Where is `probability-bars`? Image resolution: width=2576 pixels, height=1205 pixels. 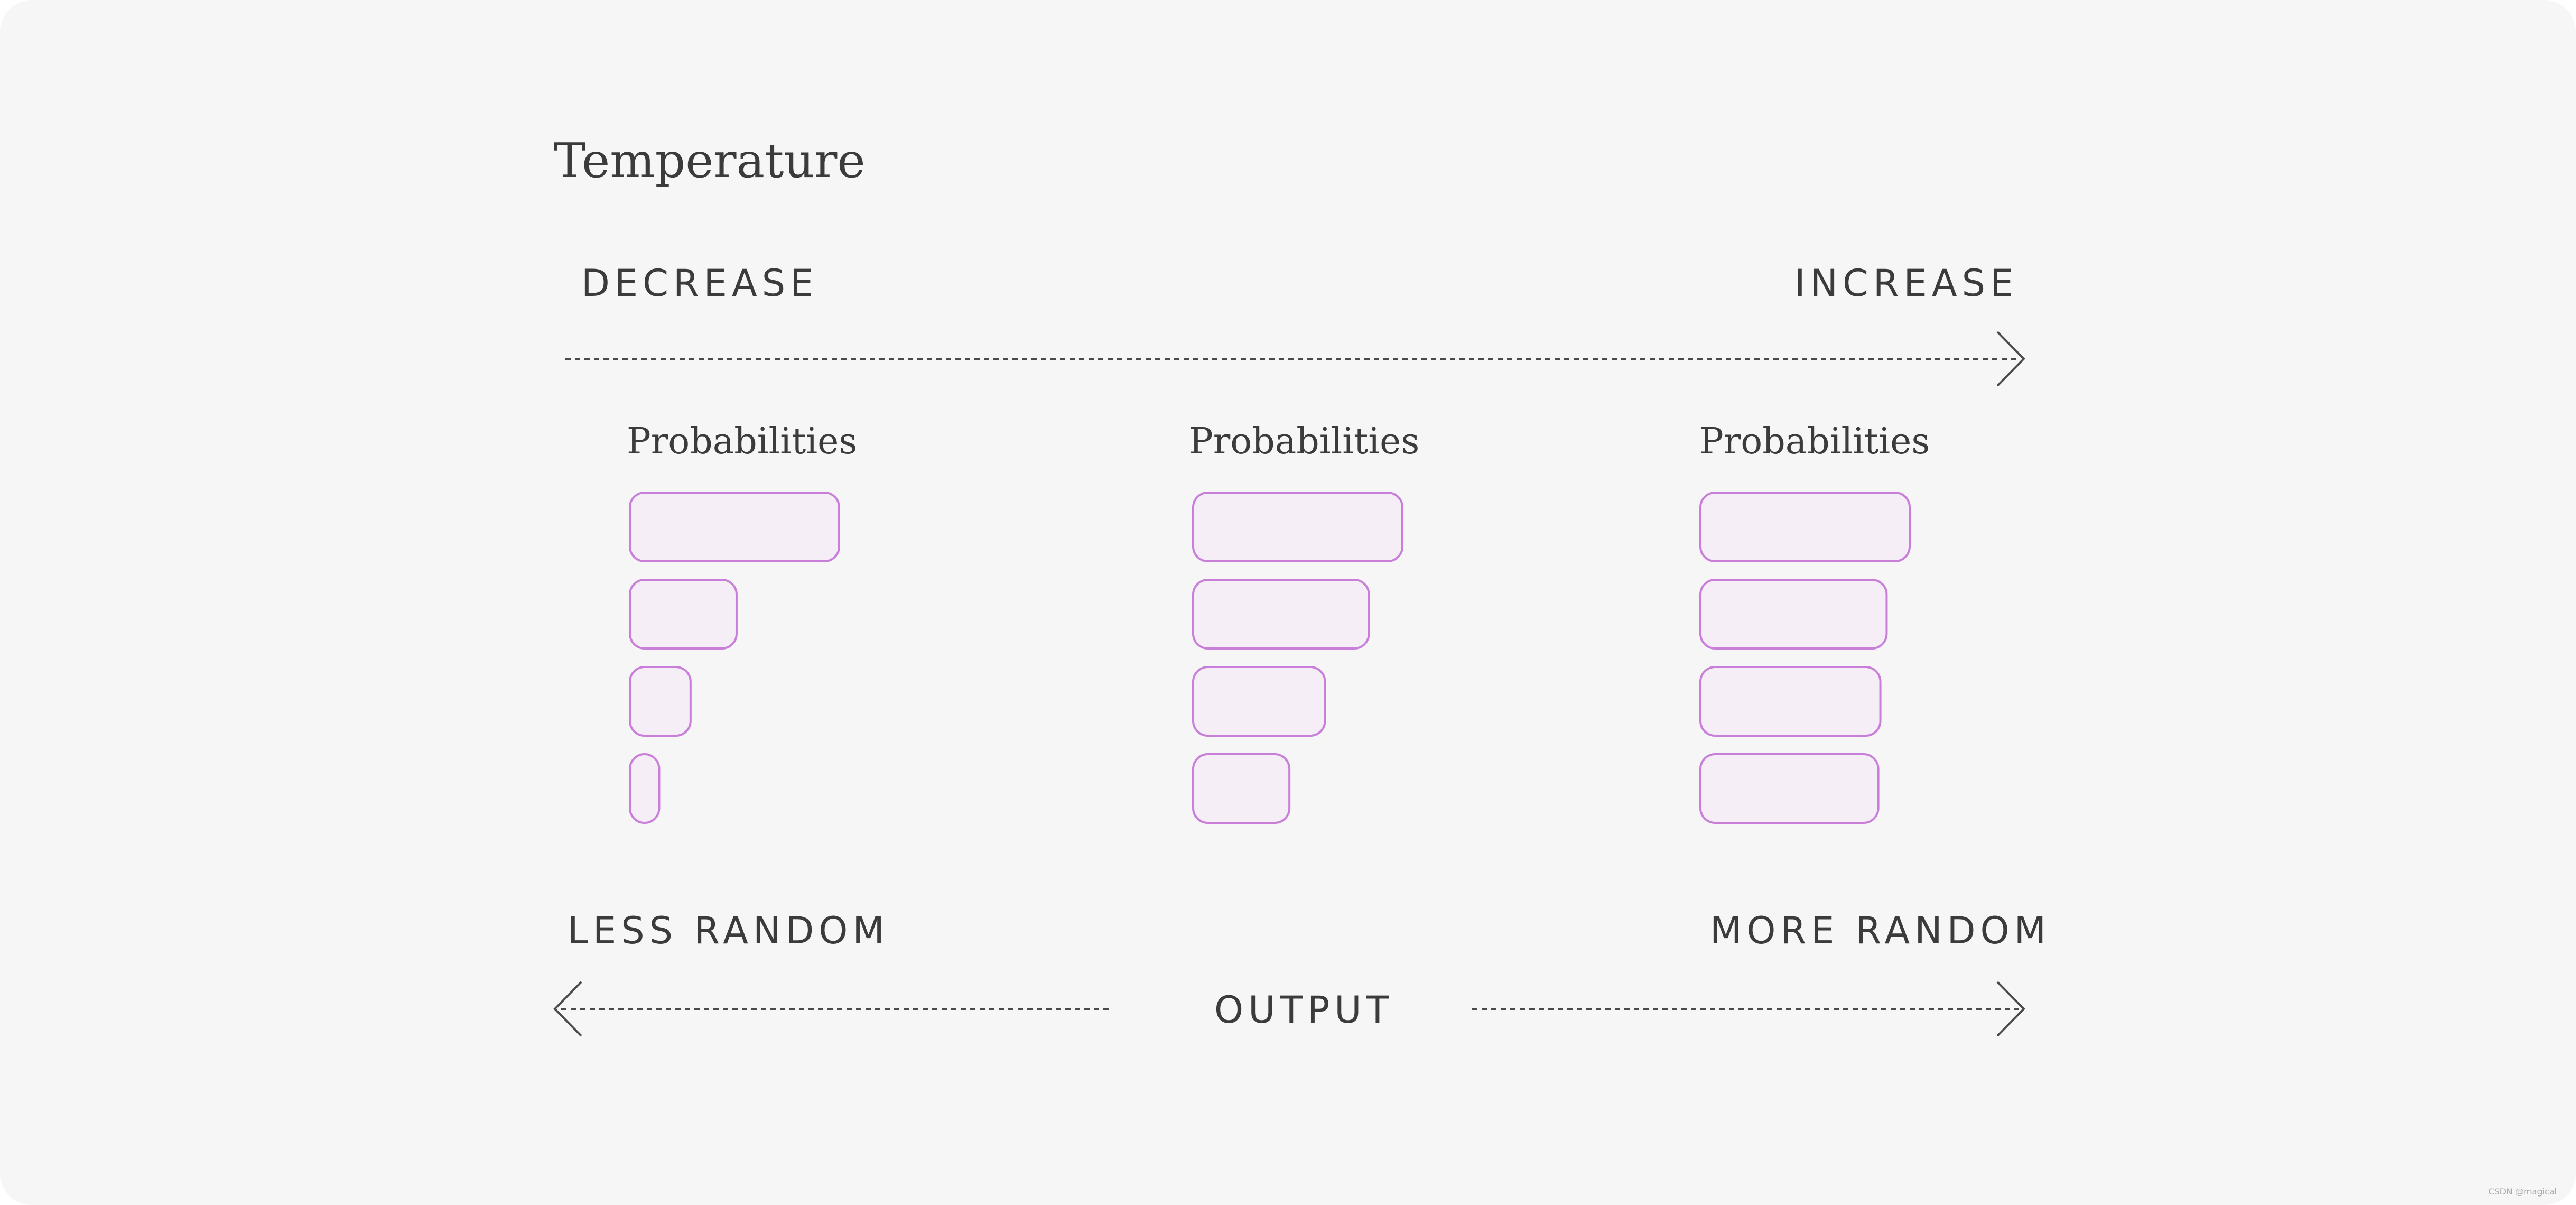 probability-bars is located at coordinates (1270, 658).